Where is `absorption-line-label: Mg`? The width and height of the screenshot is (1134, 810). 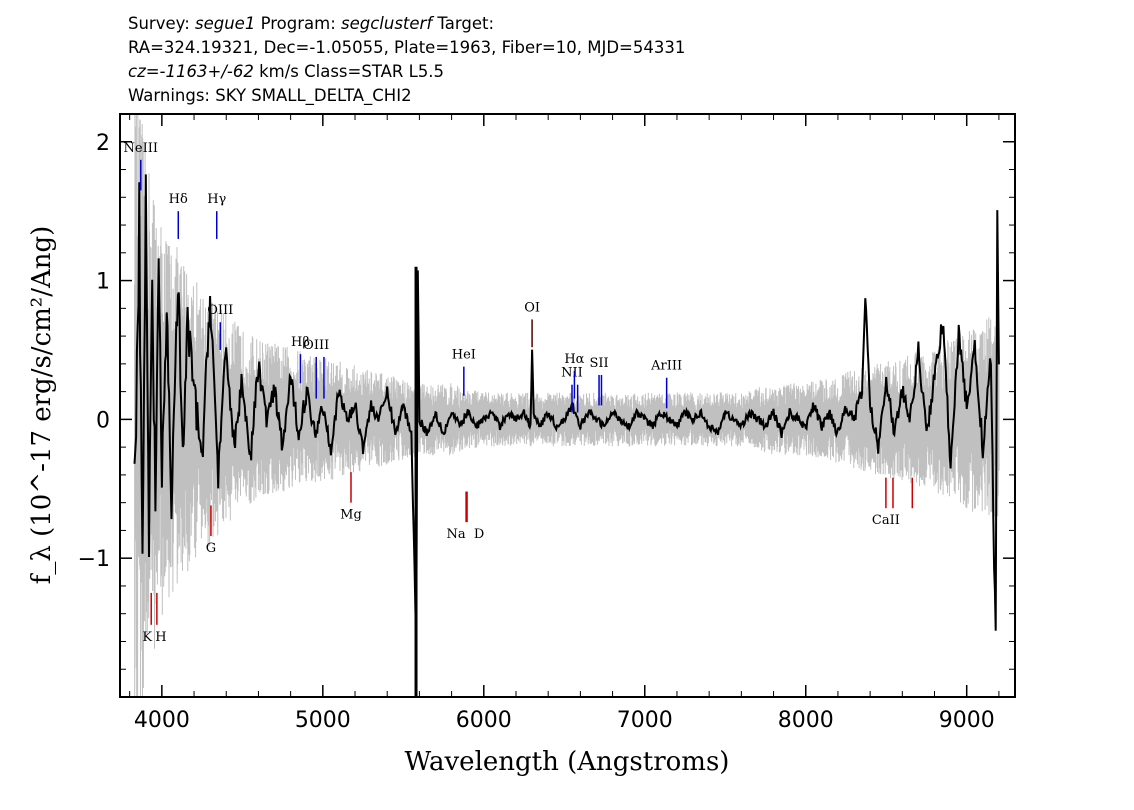 absorption-line-label: Mg is located at coordinates (351, 515).